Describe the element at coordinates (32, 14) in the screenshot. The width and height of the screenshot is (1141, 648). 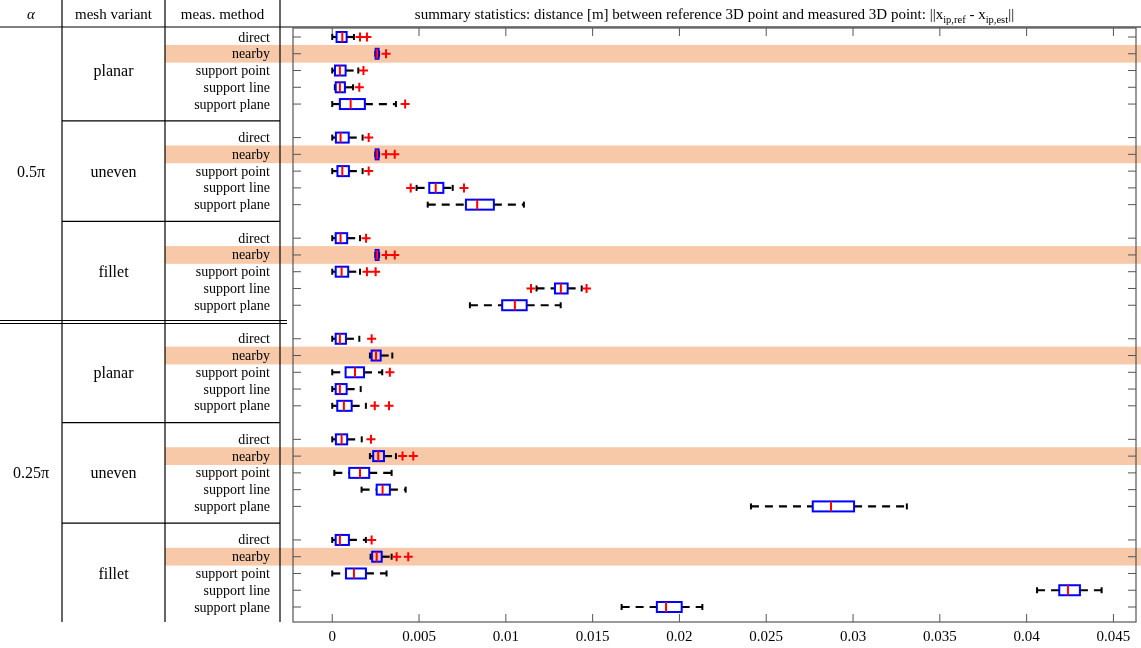
I see `text: α` at that location.